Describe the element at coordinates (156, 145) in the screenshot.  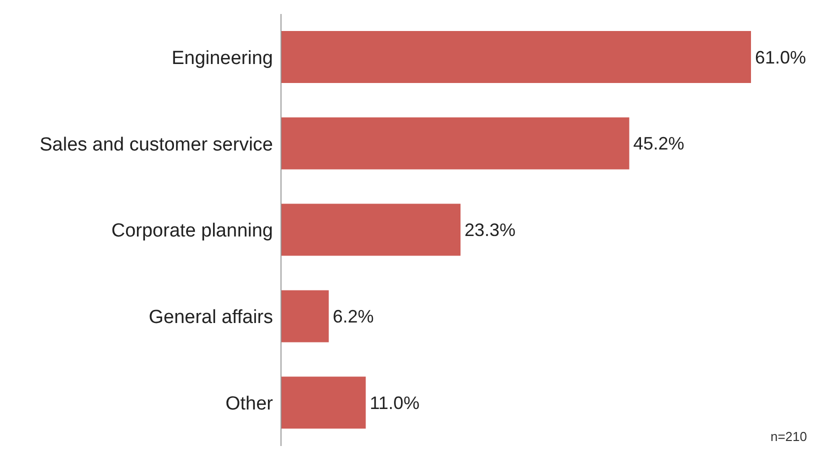
I see `y-tick-label: Sales and customer service` at that location.